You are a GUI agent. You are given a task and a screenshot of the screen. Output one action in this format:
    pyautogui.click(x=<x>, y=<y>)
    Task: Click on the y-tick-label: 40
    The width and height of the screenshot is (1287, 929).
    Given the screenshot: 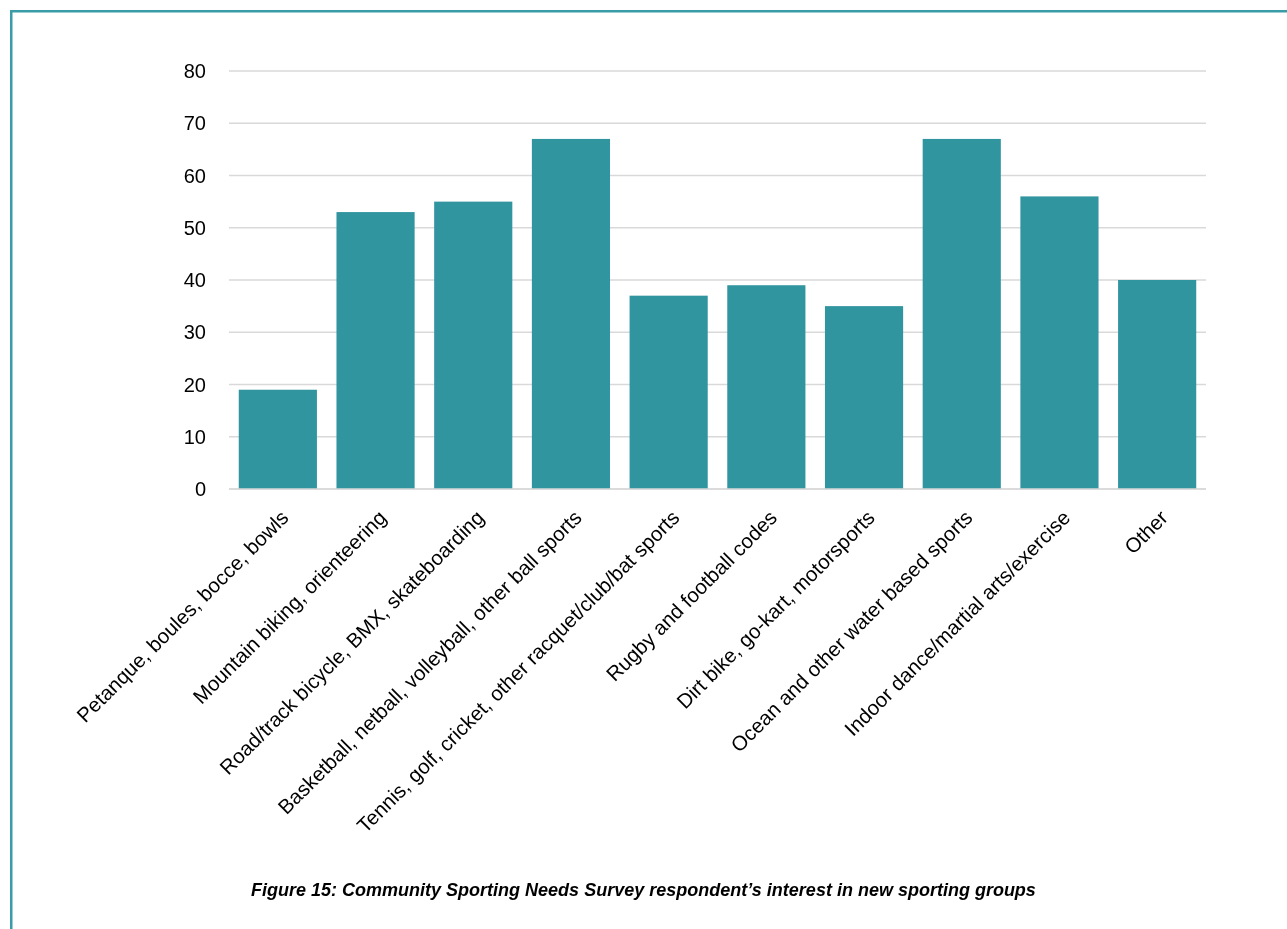 What is the action you would take?
    pyautogui.click(x=194, y=280)
    